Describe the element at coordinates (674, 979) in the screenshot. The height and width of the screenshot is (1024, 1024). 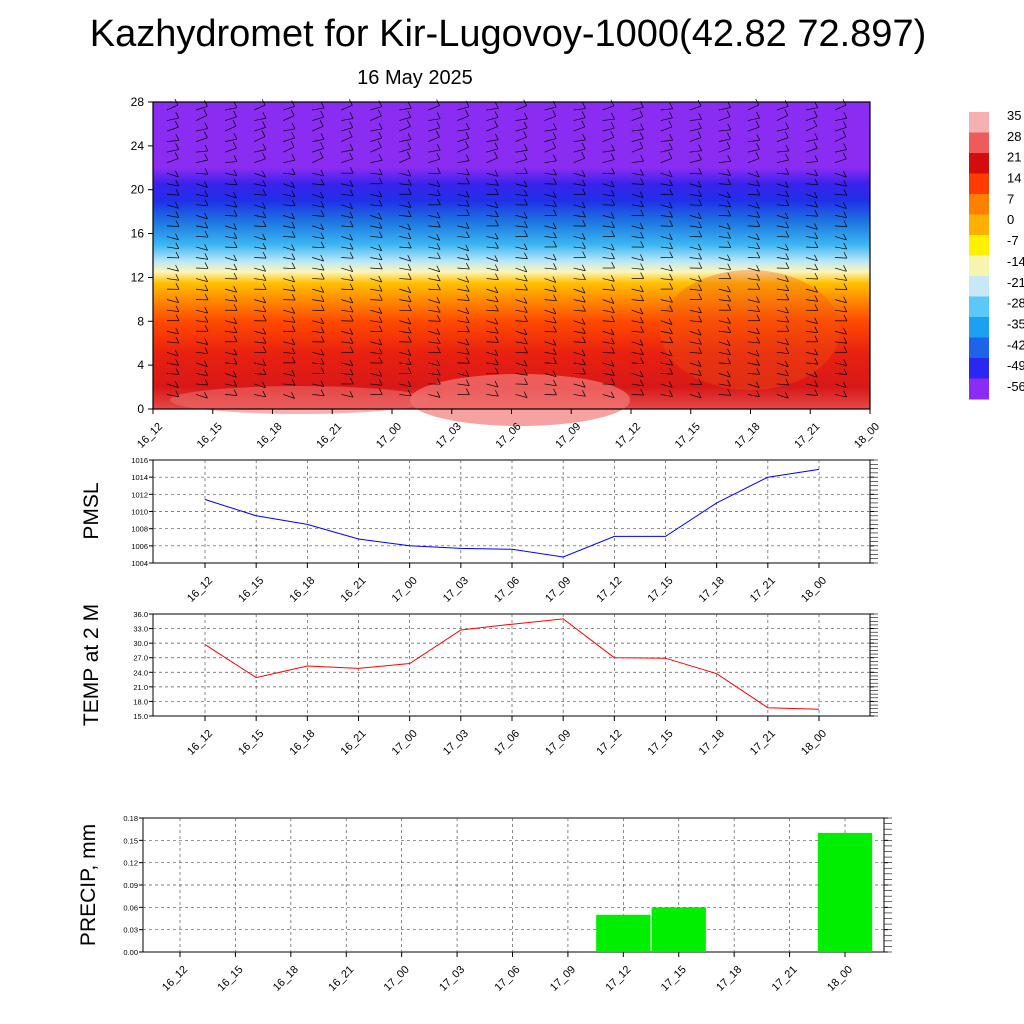
I see `x-tick-label: 17_15` at that location.